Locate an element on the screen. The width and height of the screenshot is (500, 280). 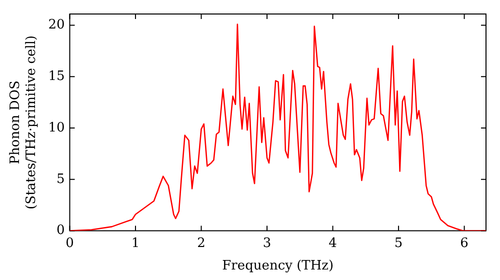
x-tick-label: 2 is located at coordinates (201, 243).